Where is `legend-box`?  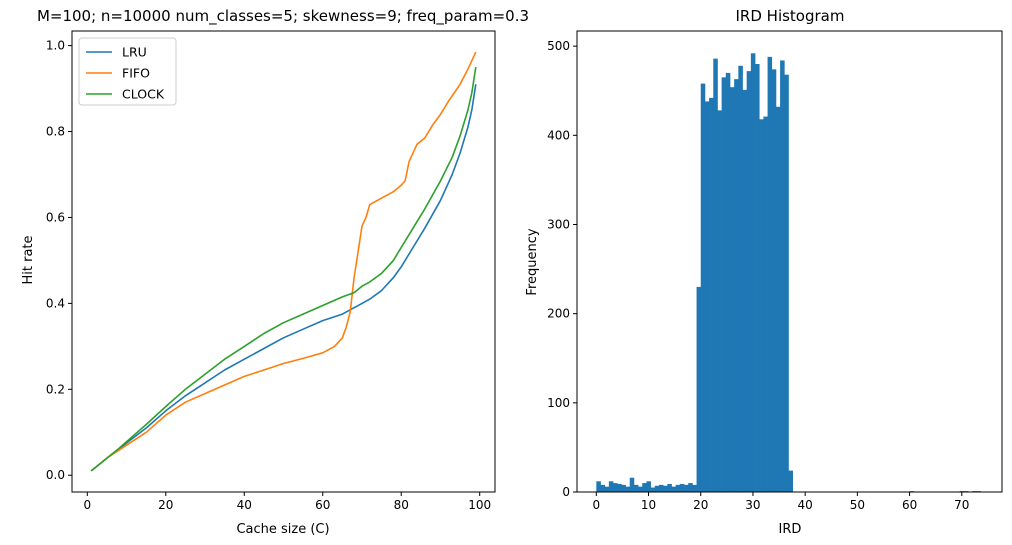
legend-box is located at coordinates (127, 71).